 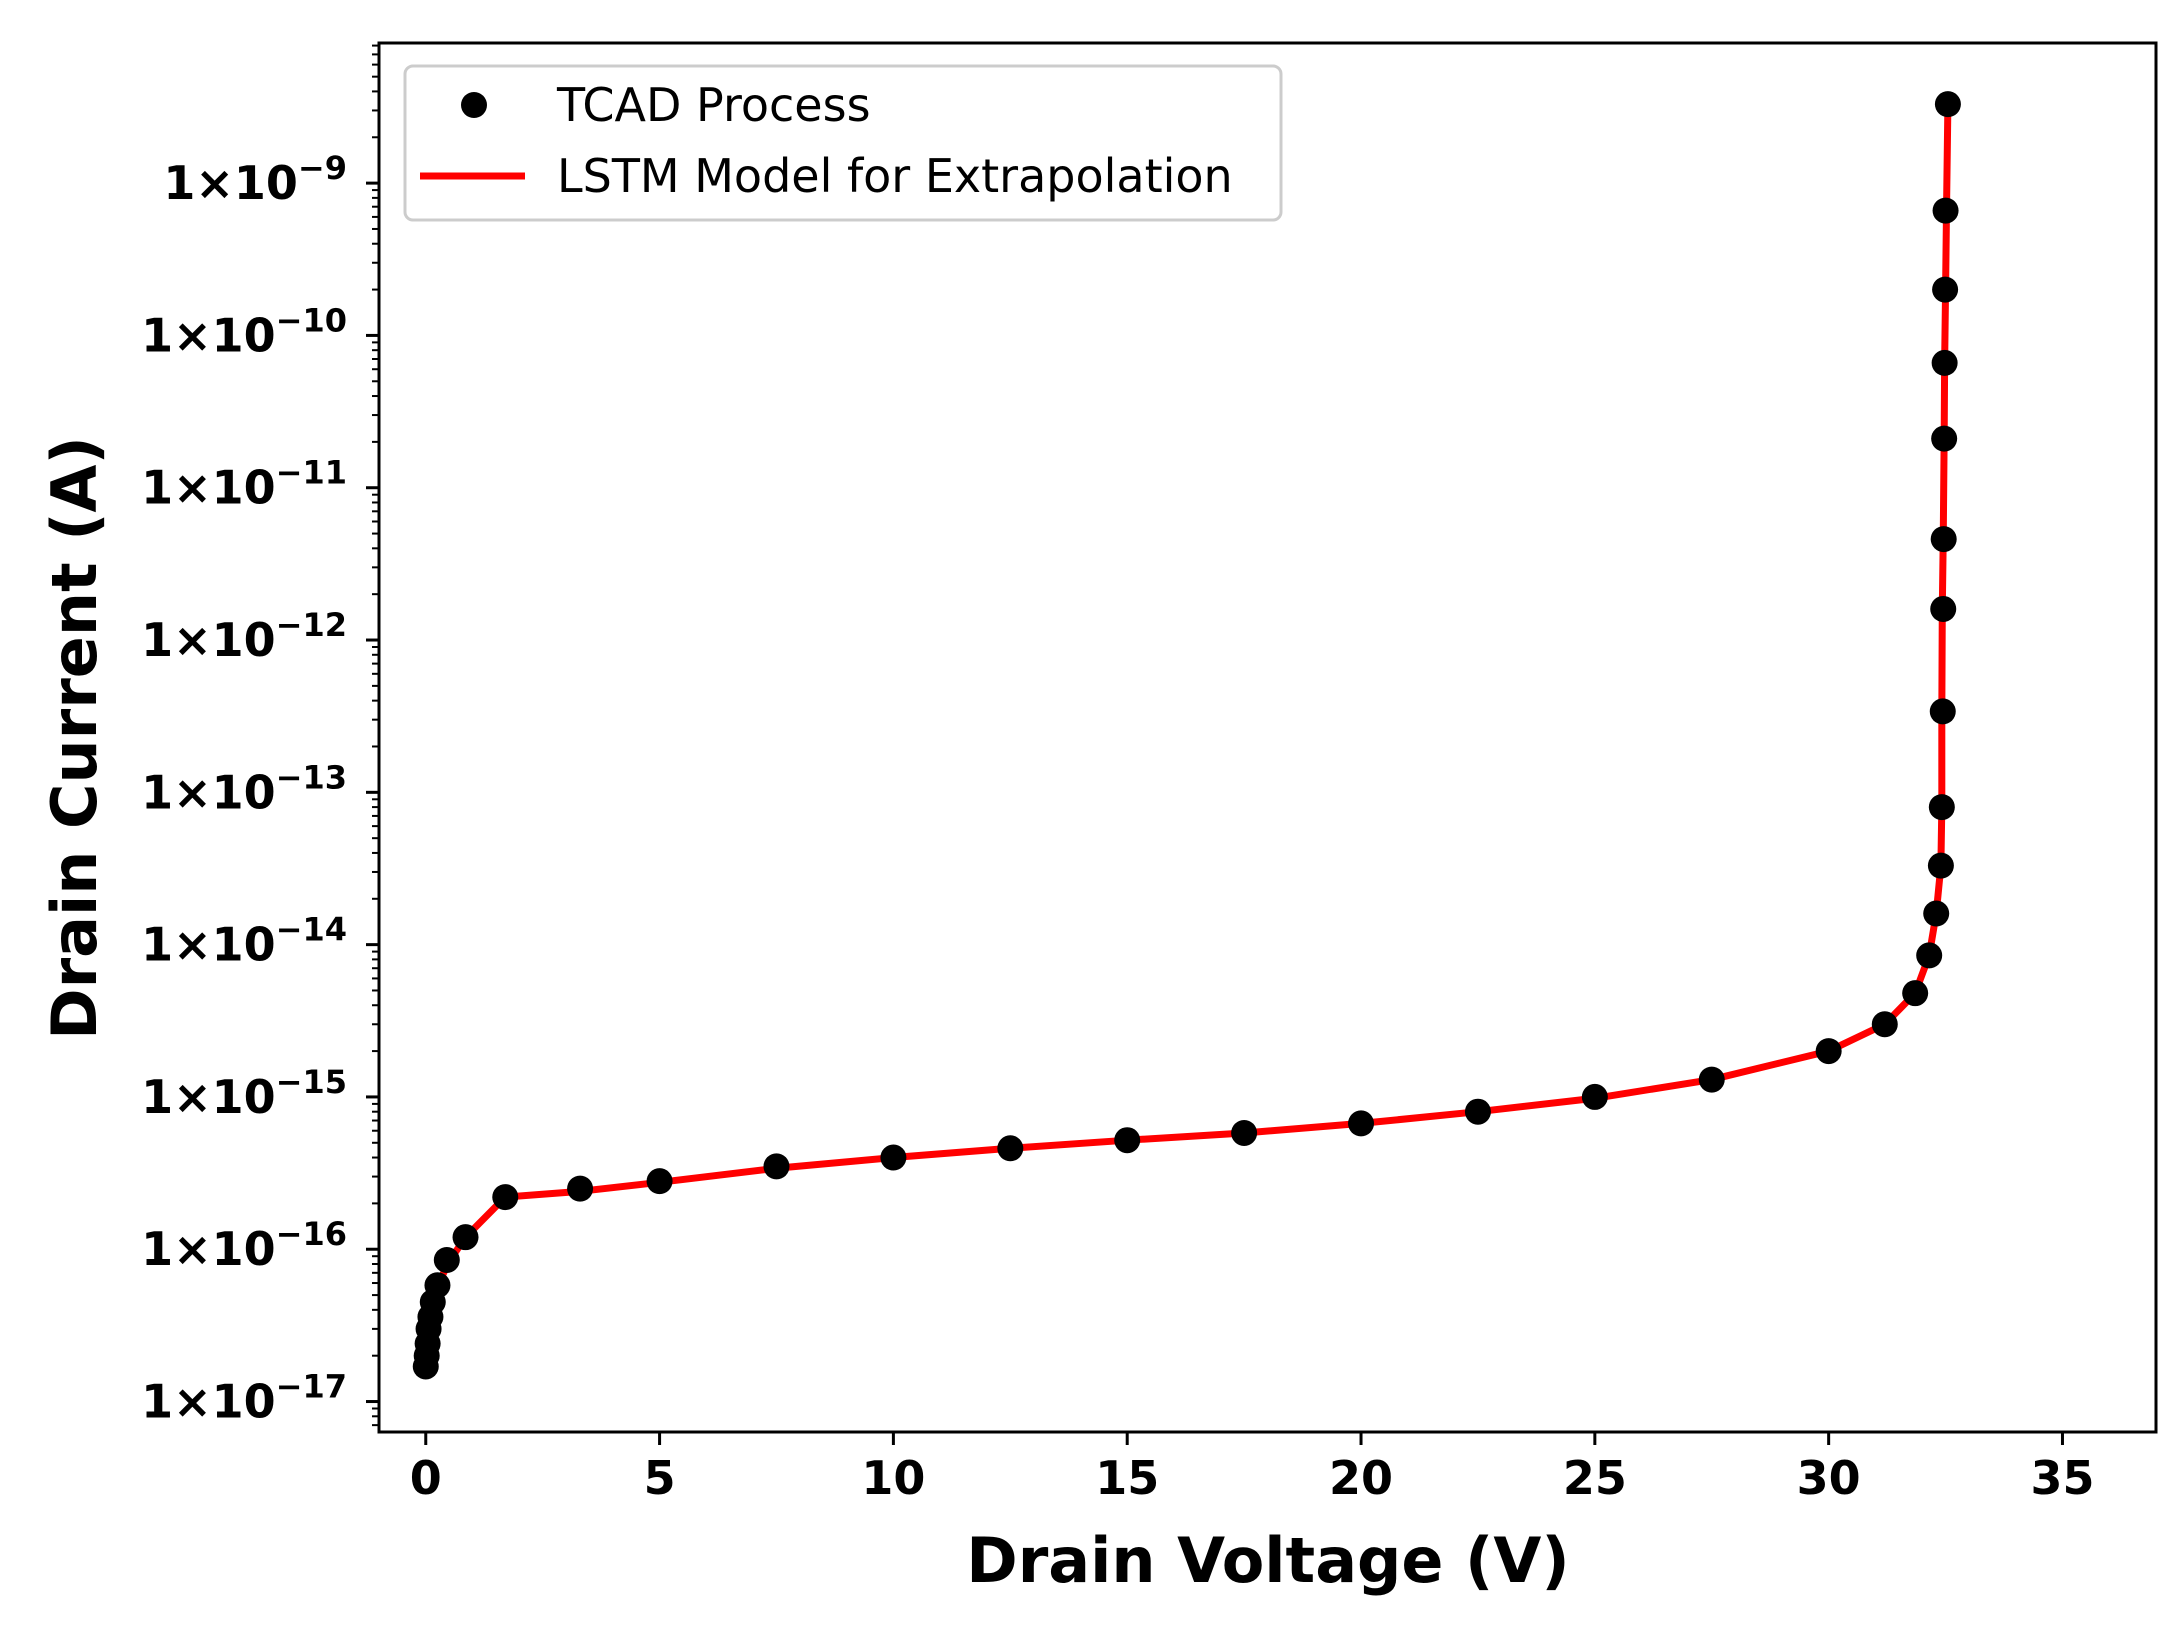 What do you see at coordinates (474, 105) in the screenshot?
I see `legend-marker-tcad` at bounding box center [474, 105].